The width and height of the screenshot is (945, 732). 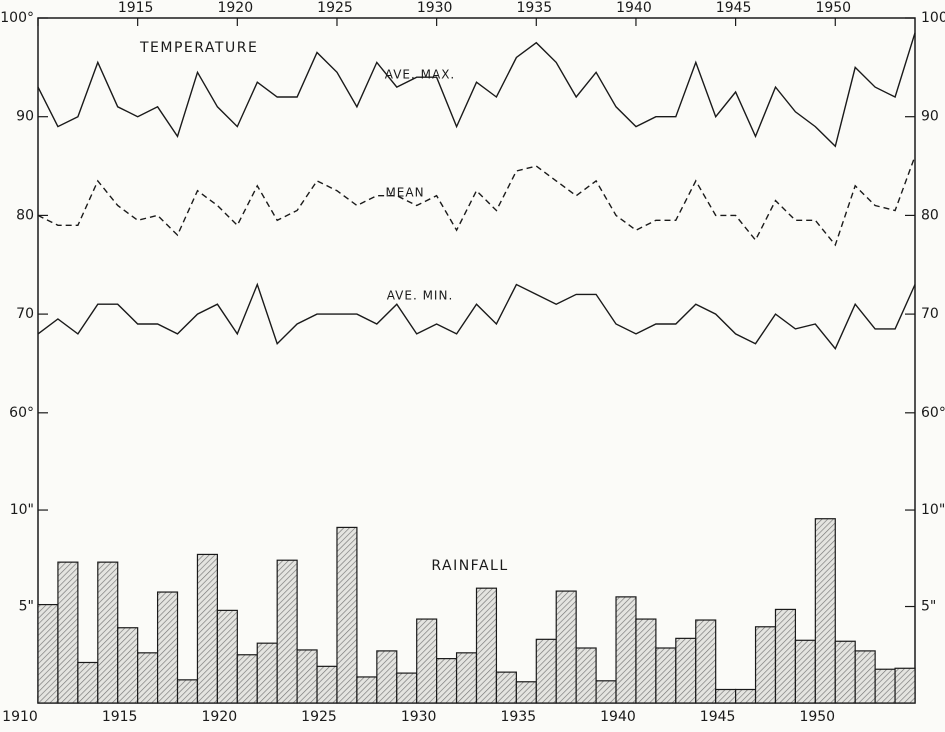 I want to click on x-tick-label-top: 1925, so click(x=335, y=8).